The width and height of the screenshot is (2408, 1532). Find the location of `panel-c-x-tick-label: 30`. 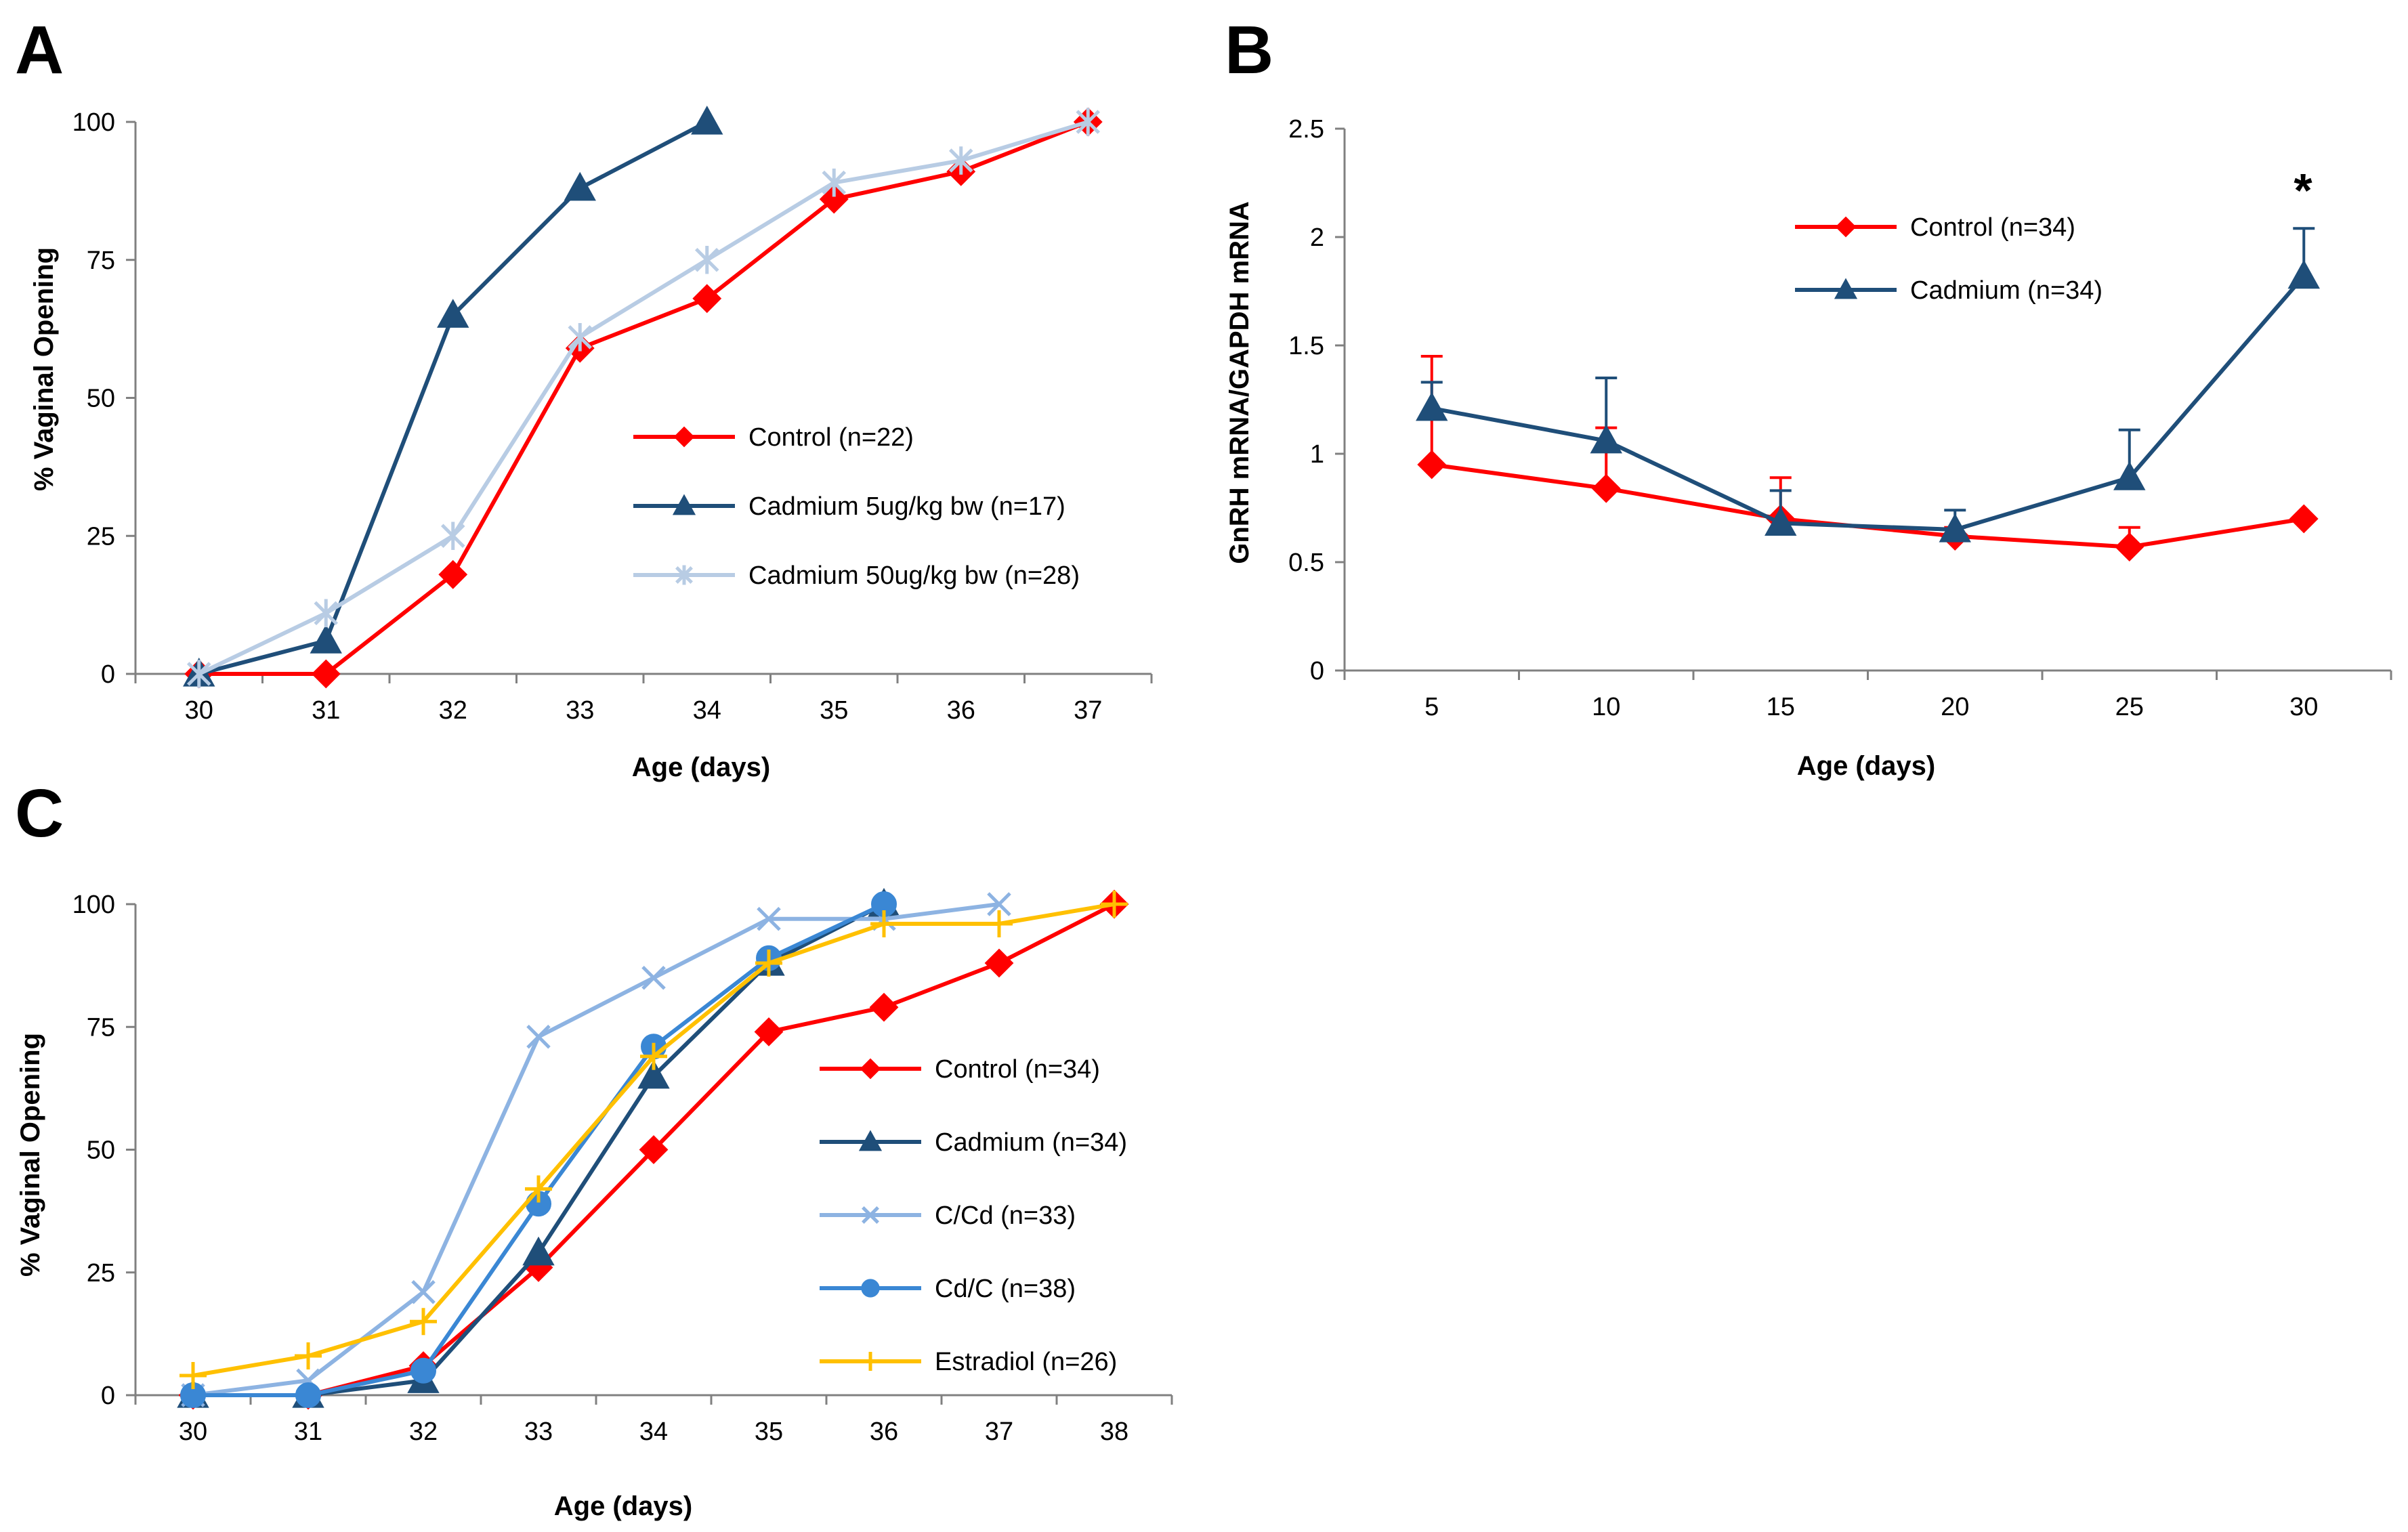

panel-c-x-tick-label: 30 is located at coordinates (193, 1432).